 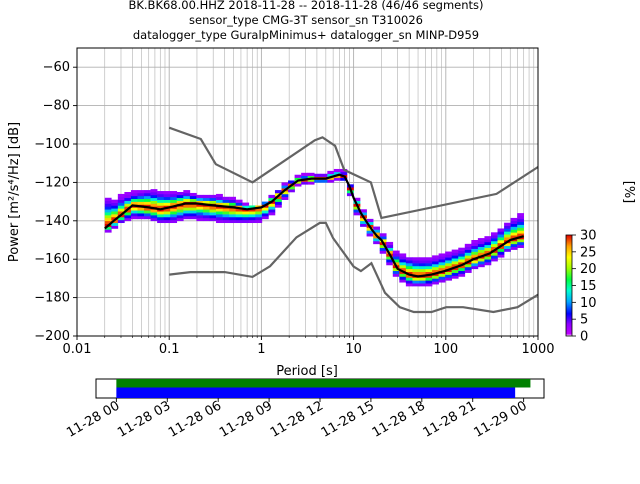 I want to click on time-tick-label: 11-29 00, so click(x=501, y=419).